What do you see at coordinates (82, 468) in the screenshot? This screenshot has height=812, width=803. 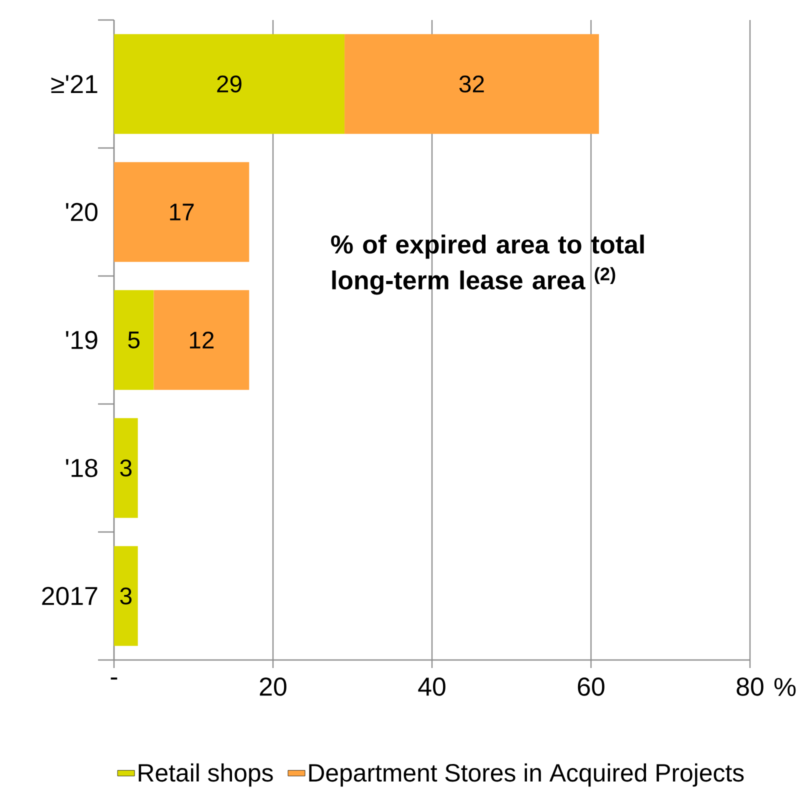 I see `y-tick-label: '18` at bounding box center [82, 468].